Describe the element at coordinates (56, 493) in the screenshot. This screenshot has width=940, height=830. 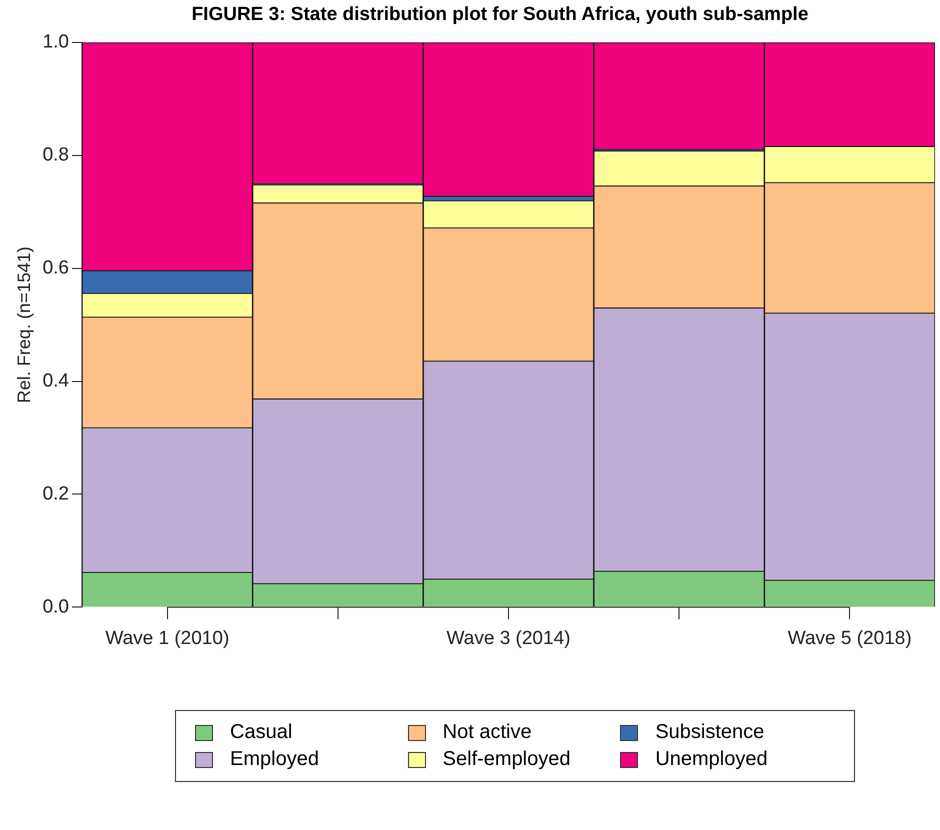
I see `y-tick-label: 0.2` at that location.